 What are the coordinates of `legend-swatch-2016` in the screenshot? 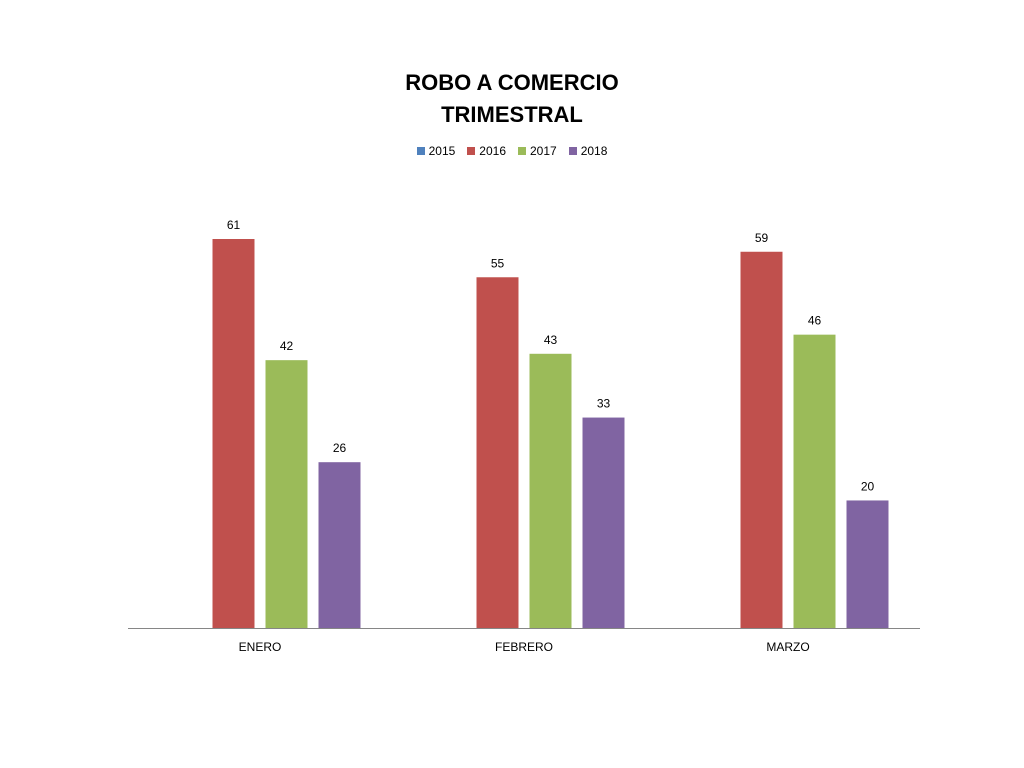 It's located at (471, 151).